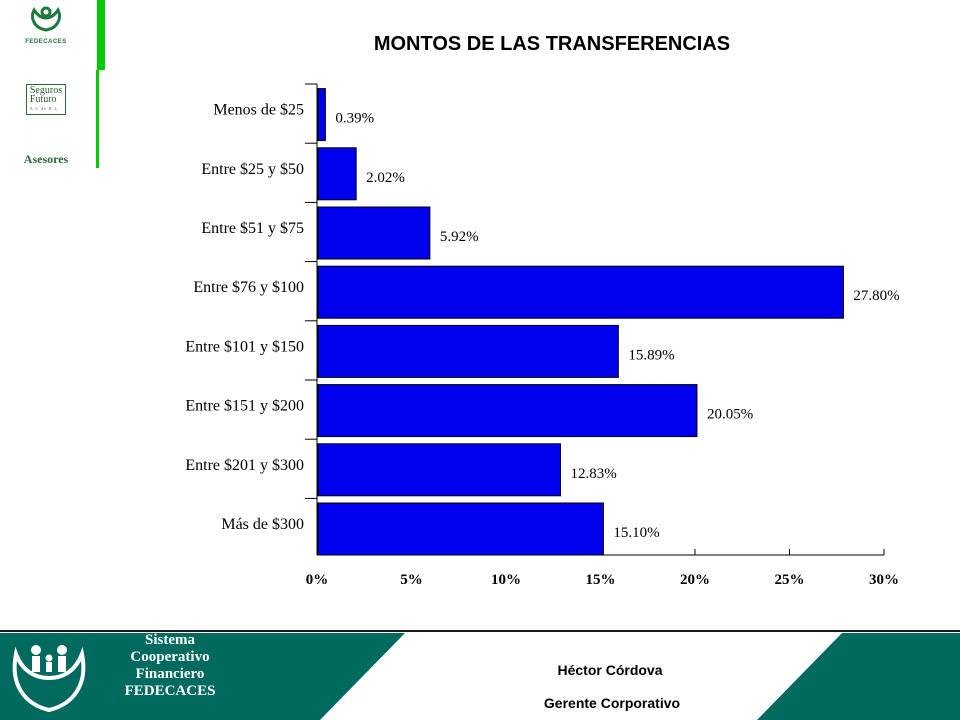  I want to click on x-tick-label: 30%, so click(884, 580).